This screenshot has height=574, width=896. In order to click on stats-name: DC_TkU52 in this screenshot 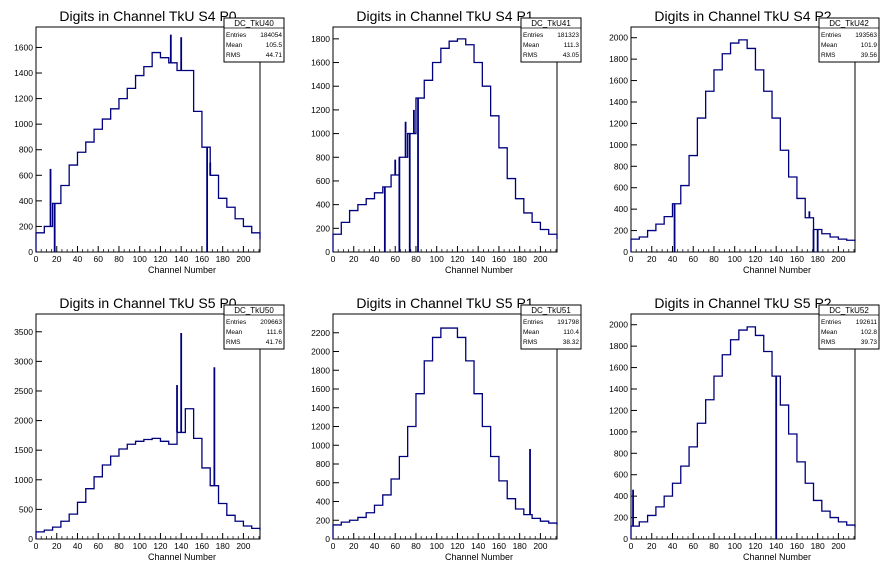, I will do `click(849, 310)`.